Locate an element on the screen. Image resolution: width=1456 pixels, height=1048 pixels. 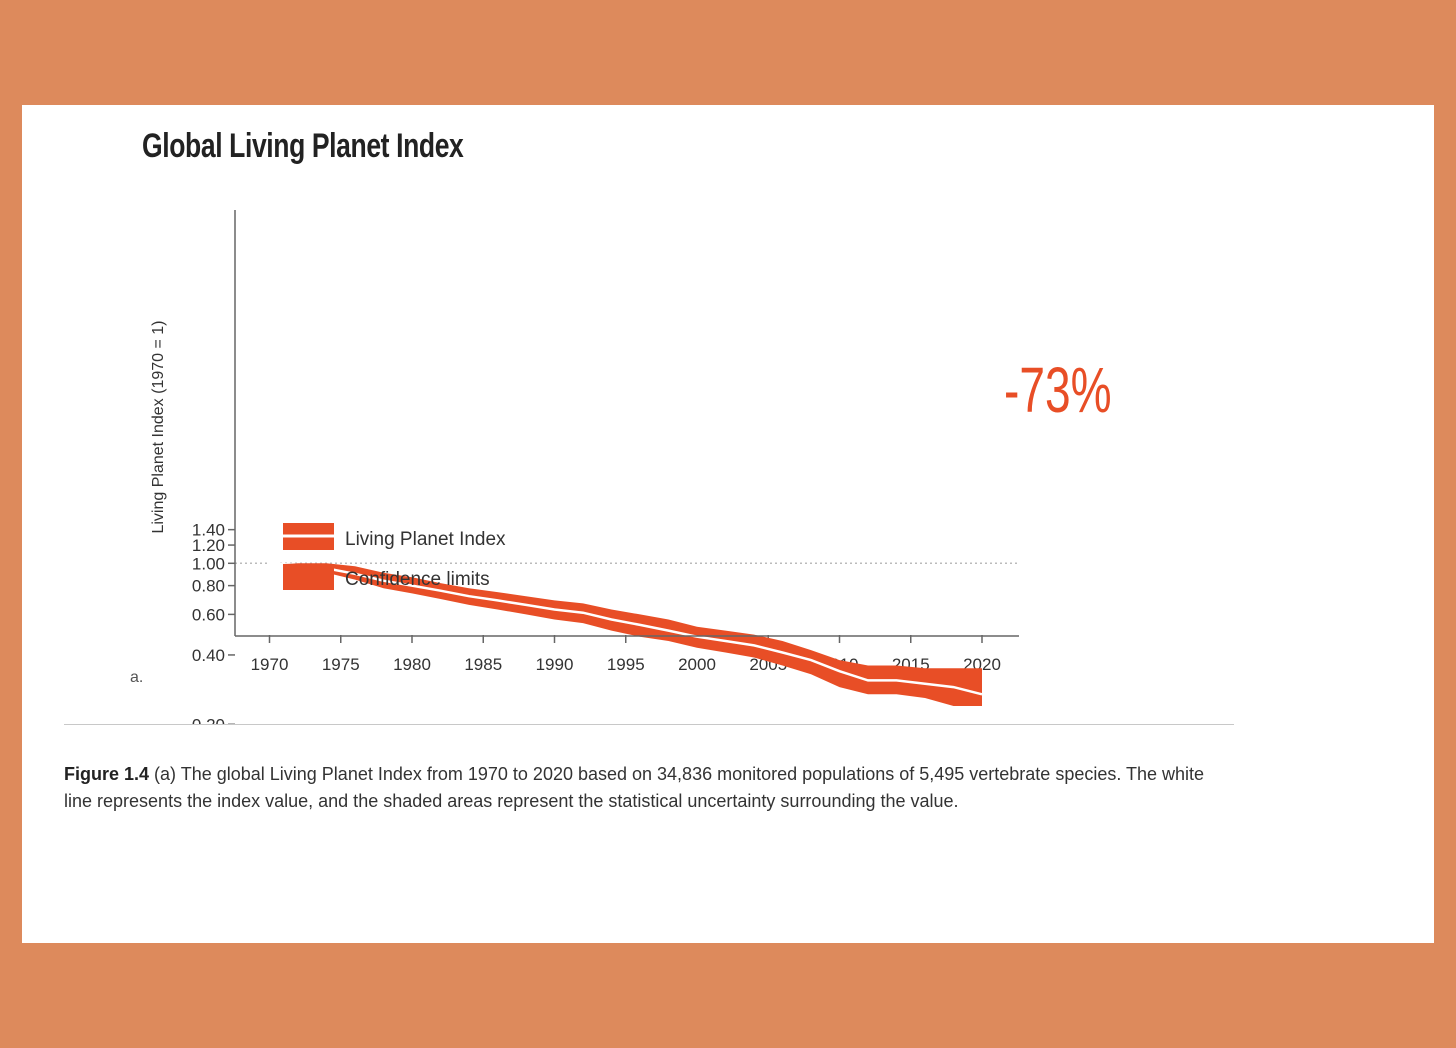
index-line is located at coordinates (626, 629).